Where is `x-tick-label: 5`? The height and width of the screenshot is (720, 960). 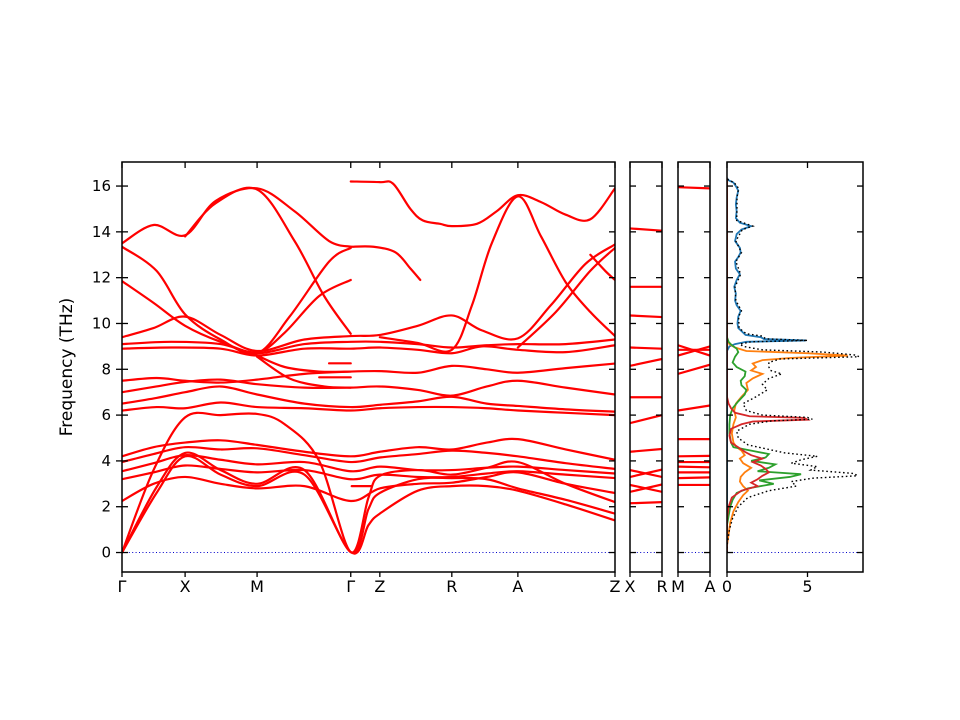
x-tick-label: 5 is located at coordinates (807, 586).